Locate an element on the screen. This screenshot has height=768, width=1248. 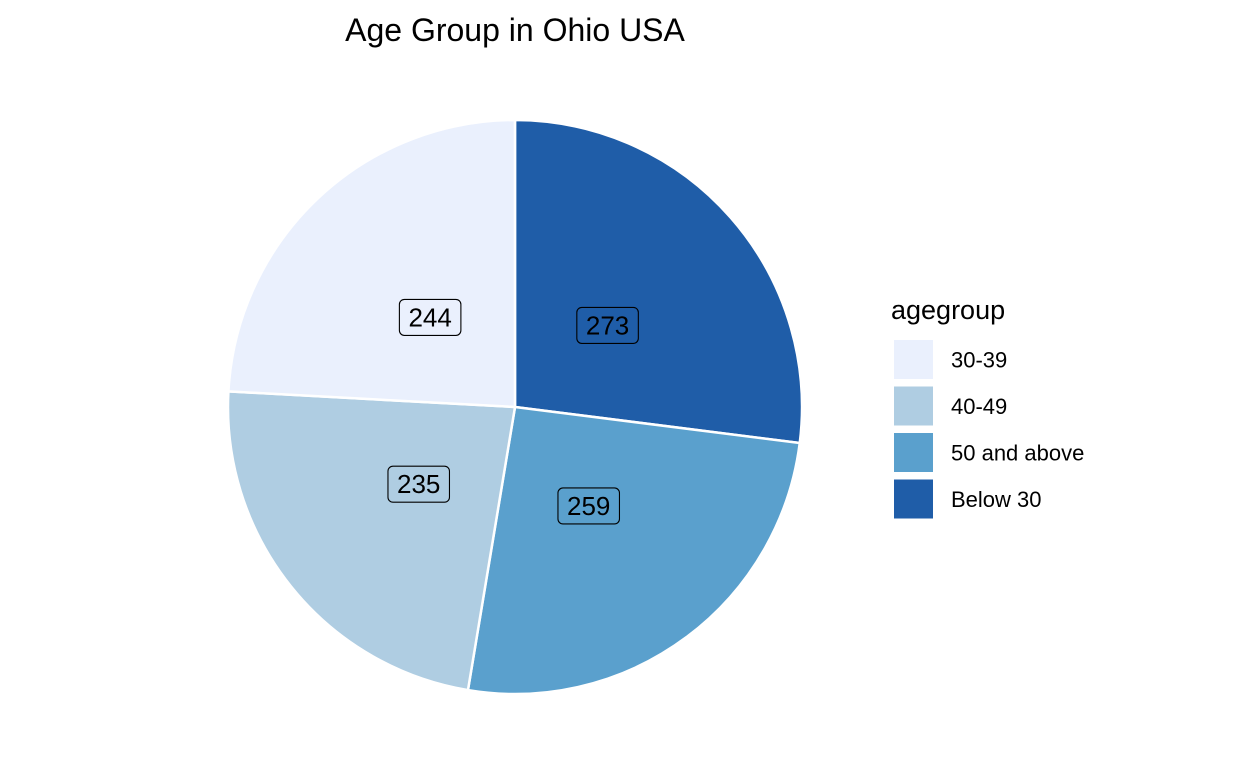
legend-item-below-30: Below 30 is located at coordinates (968, 499).